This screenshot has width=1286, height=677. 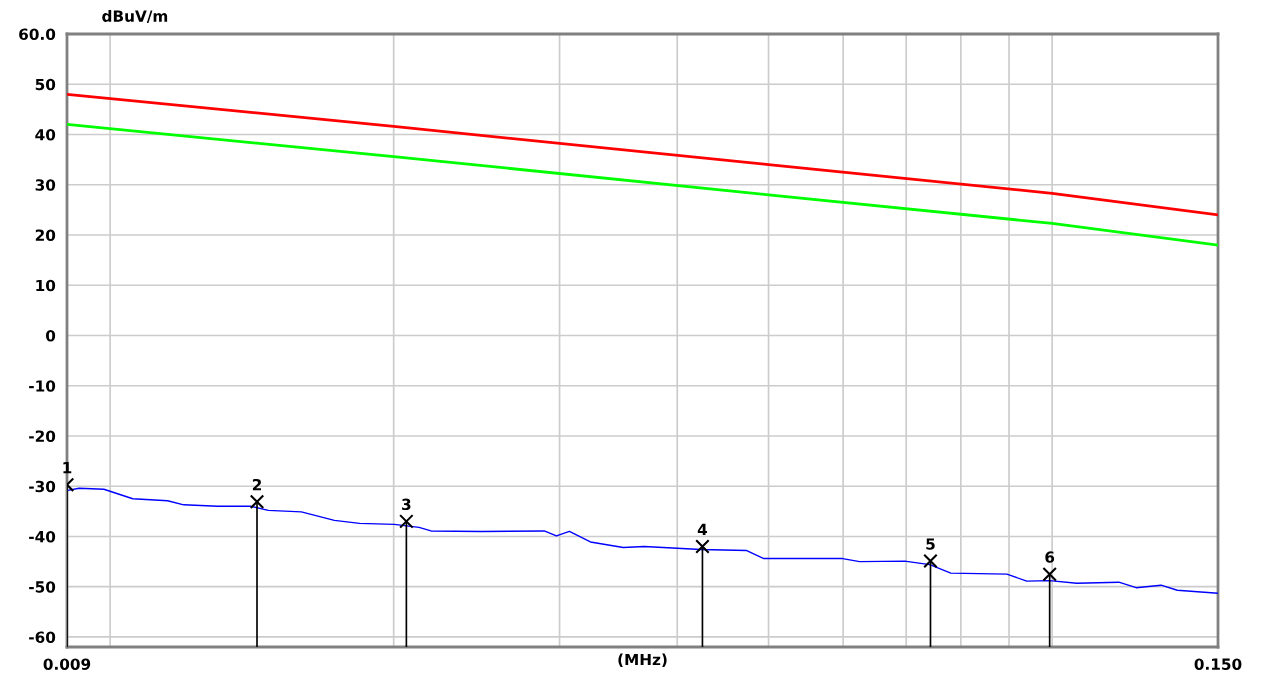 I want to click on y-tick-label: -40, so click(x=42, y=536).